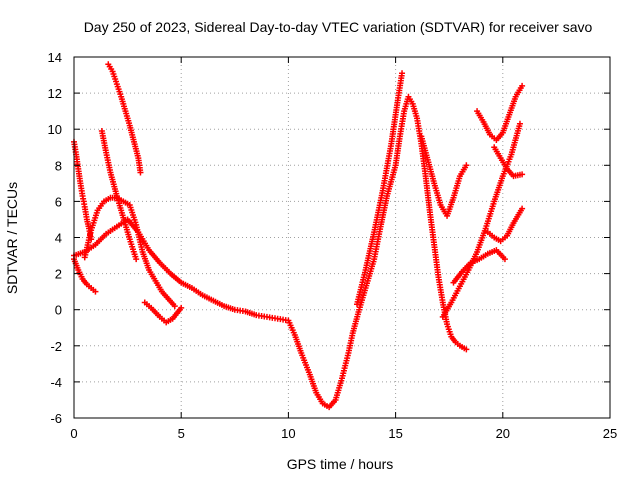 The width and height of the screenshot is (640, 480). Describe the element at coordinates (58, 165) in the screenshot. I see `y-tick-label: 8` at that location.